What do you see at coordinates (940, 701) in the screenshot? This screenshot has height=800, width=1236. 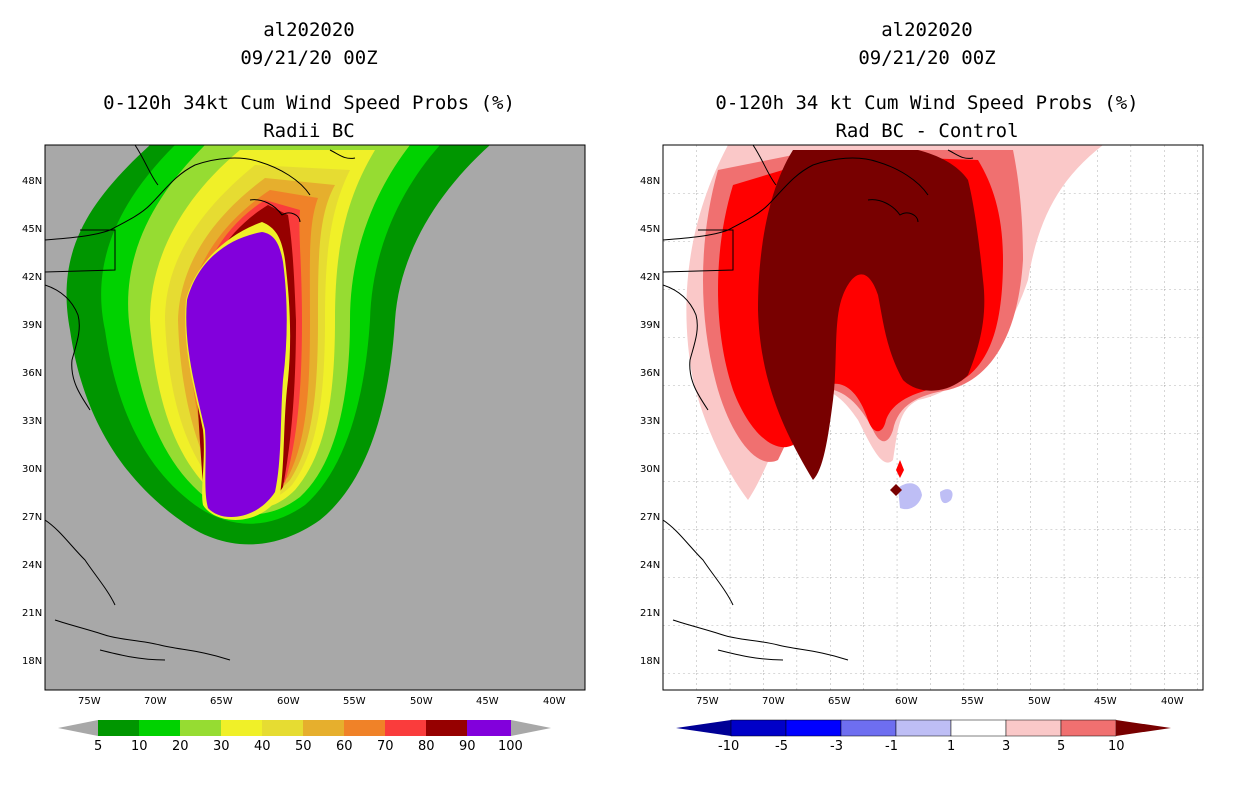 I see `right-lon-axis: 75W 70W 65W 60W 55W 50W 45W 40W` at bounding box center [940, 701].